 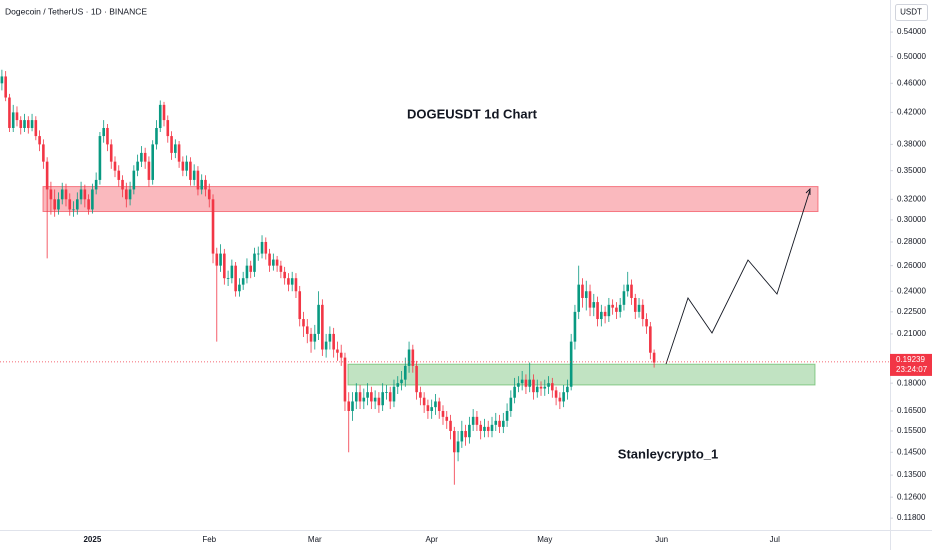 What do you see at coordinates (808, 191) in the screenshot?
I see `projection-arrowhead` at bounding box center [808, 191].